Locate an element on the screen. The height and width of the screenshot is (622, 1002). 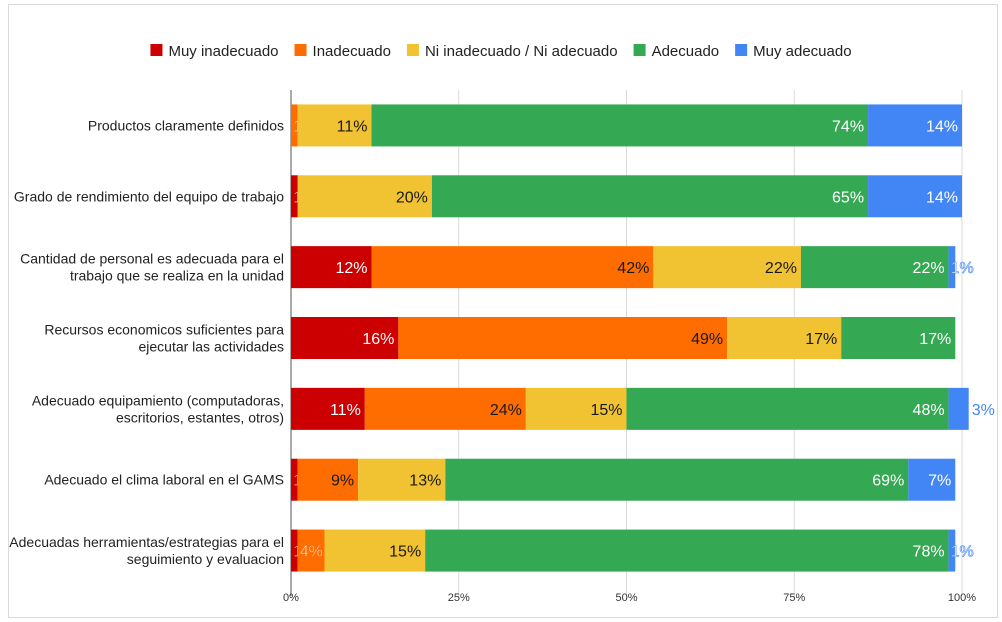
data-label: 69% is located at coordinates (888, 481).